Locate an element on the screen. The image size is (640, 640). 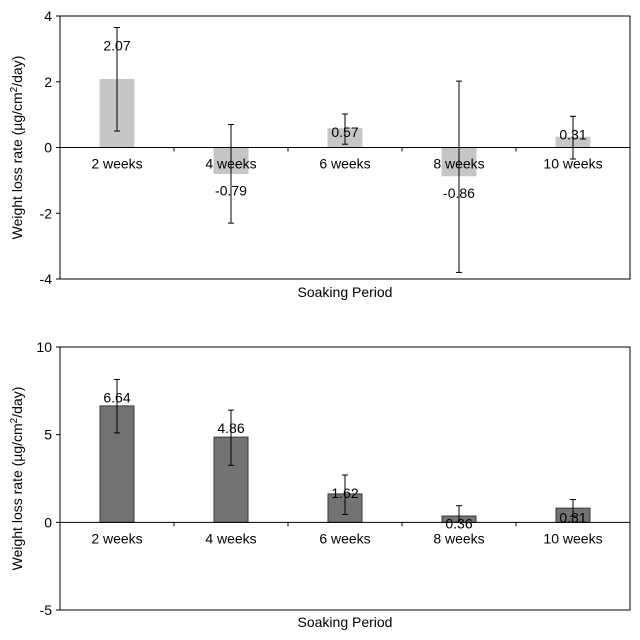
data-label: -0.86 is located at coordinates (459, 193).